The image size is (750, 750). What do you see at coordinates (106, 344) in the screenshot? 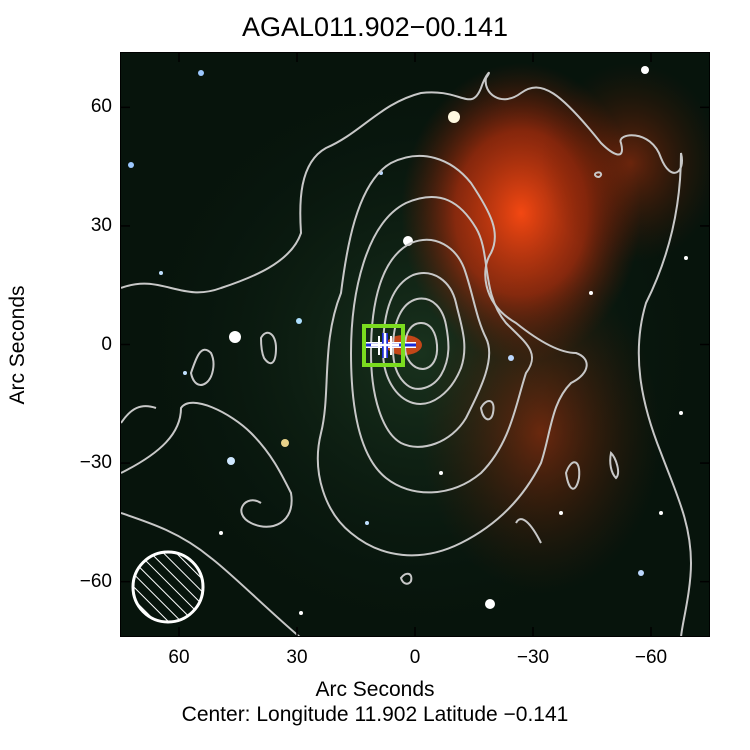
I see `y-tick-label: 0` at bounding box center [106, 344].